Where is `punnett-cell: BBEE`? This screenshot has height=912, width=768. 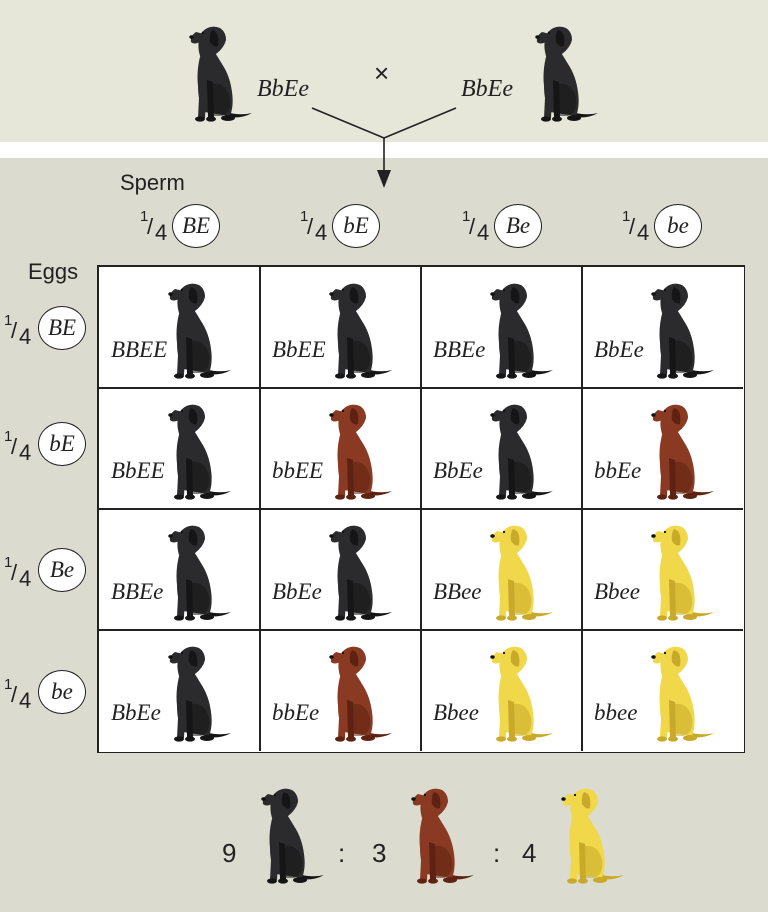
punnett-cell: BBEE is located at coordinates (180, 328).